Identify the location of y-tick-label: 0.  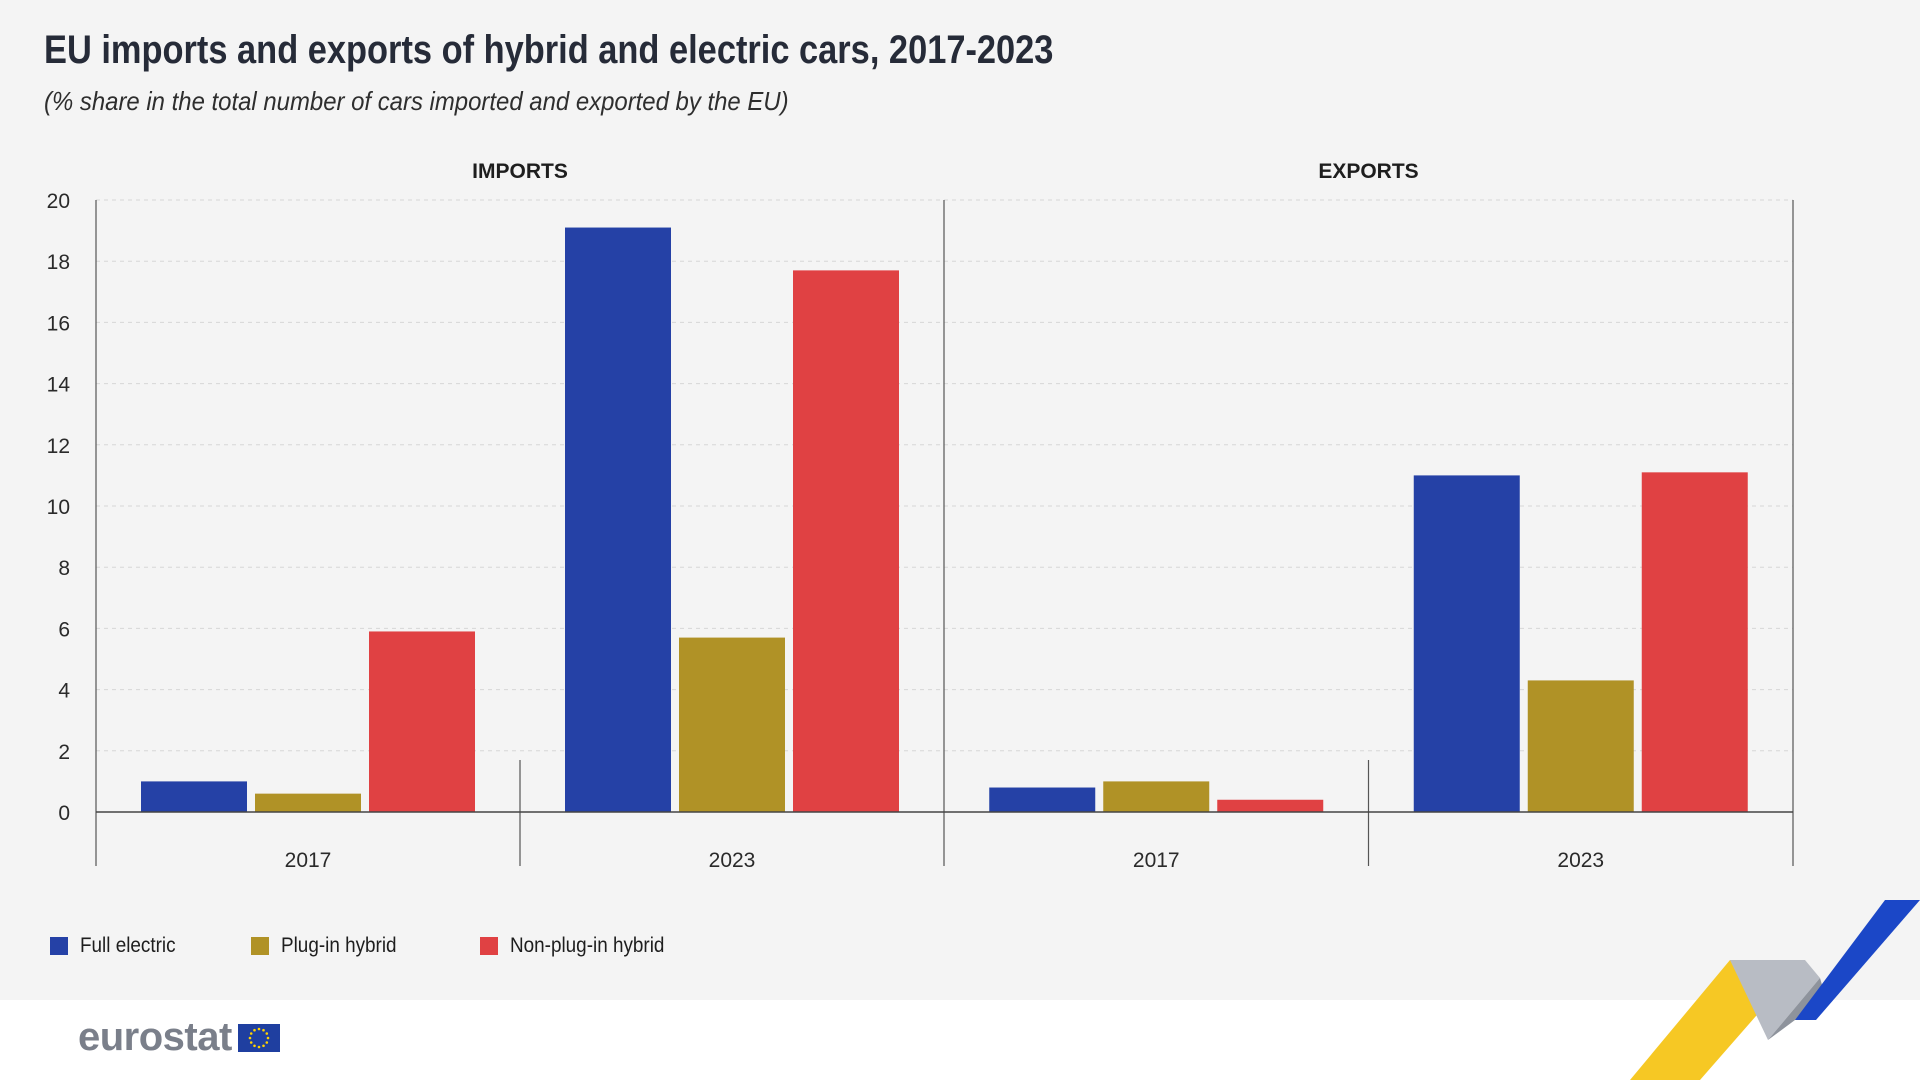
(64, 813).